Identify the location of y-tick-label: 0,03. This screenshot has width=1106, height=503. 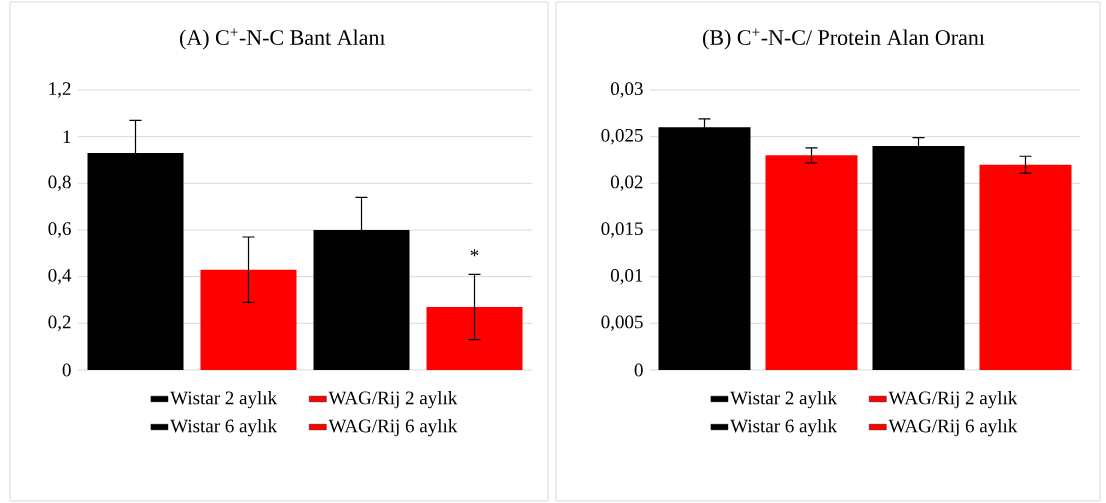
(626, 90).